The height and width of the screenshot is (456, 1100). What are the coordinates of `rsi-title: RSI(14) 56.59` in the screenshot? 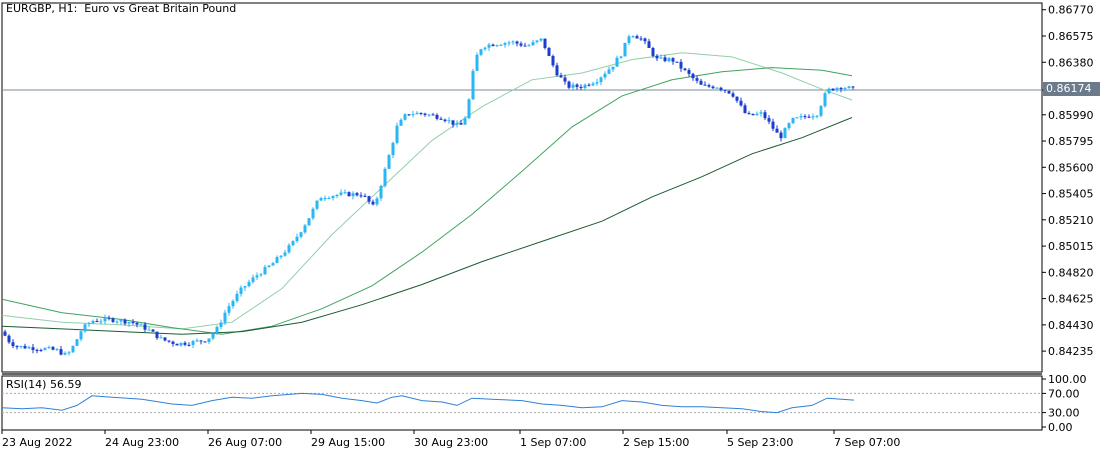 It's located at (44, 384).